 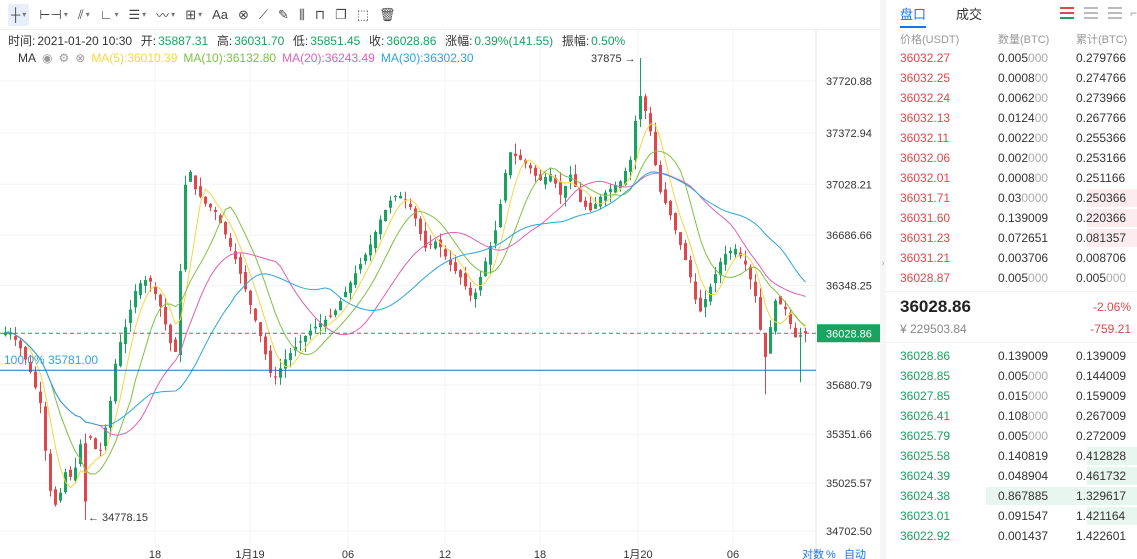 I want to click on bid-row: 36022.92 0.001437 1.422601, so click(x=1011, y=536).